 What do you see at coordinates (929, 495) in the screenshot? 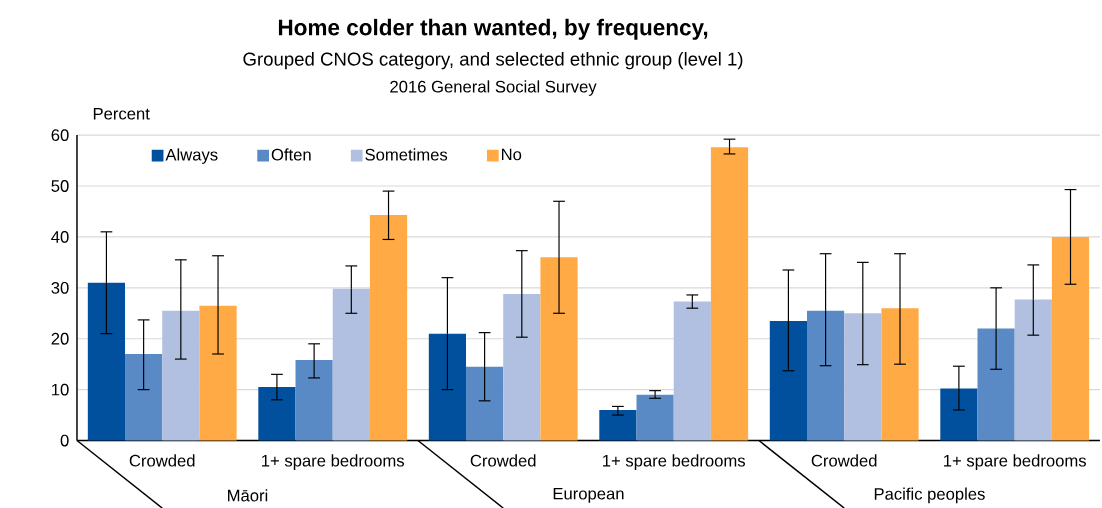
I see `text: Pacific peoples` at bounding box center [929, 495].